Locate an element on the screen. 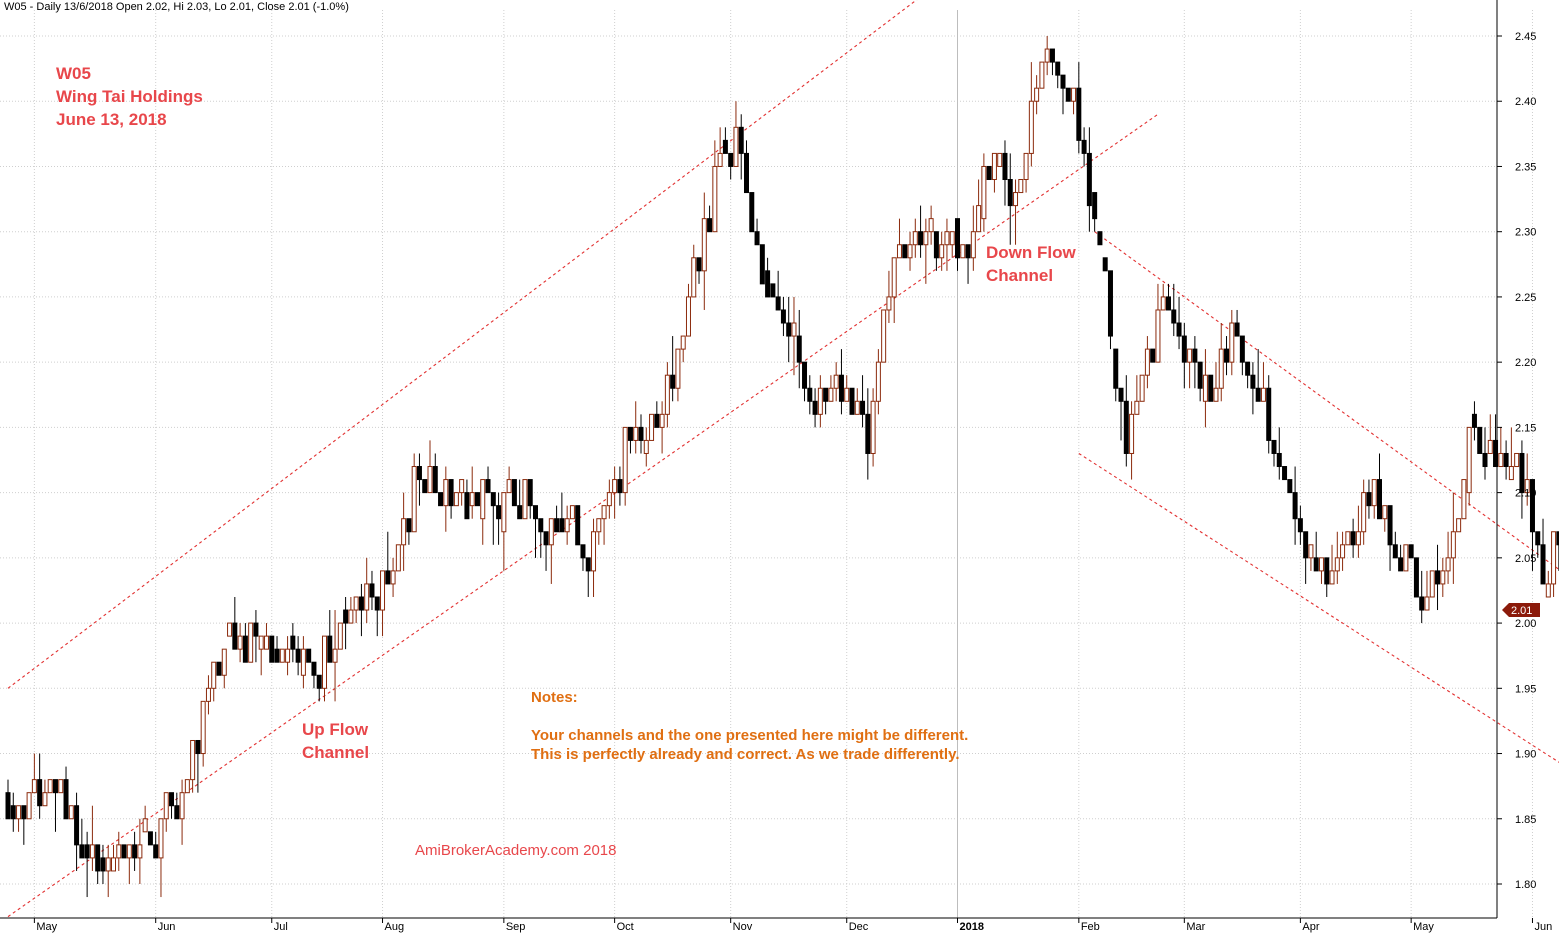 The height and width of the screenshot is (939, 1559). down-flow-line-2: Channel is located at coordinates (1020, 275).